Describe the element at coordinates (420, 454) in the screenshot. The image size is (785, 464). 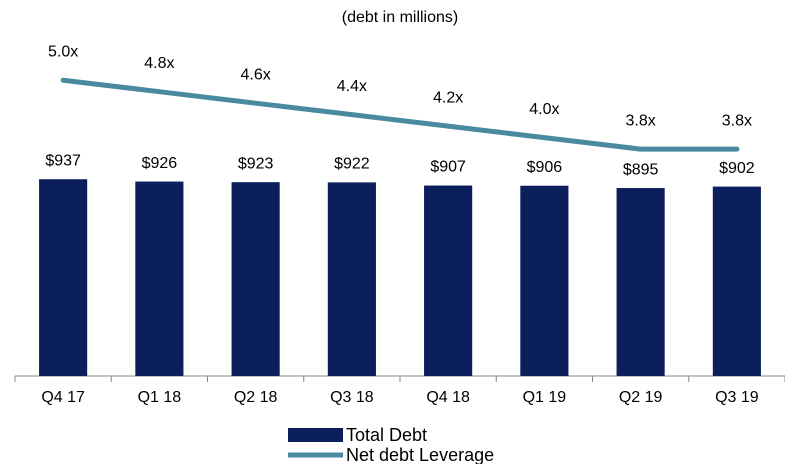
I see `legend-label: Net debt Leverage` at that location.